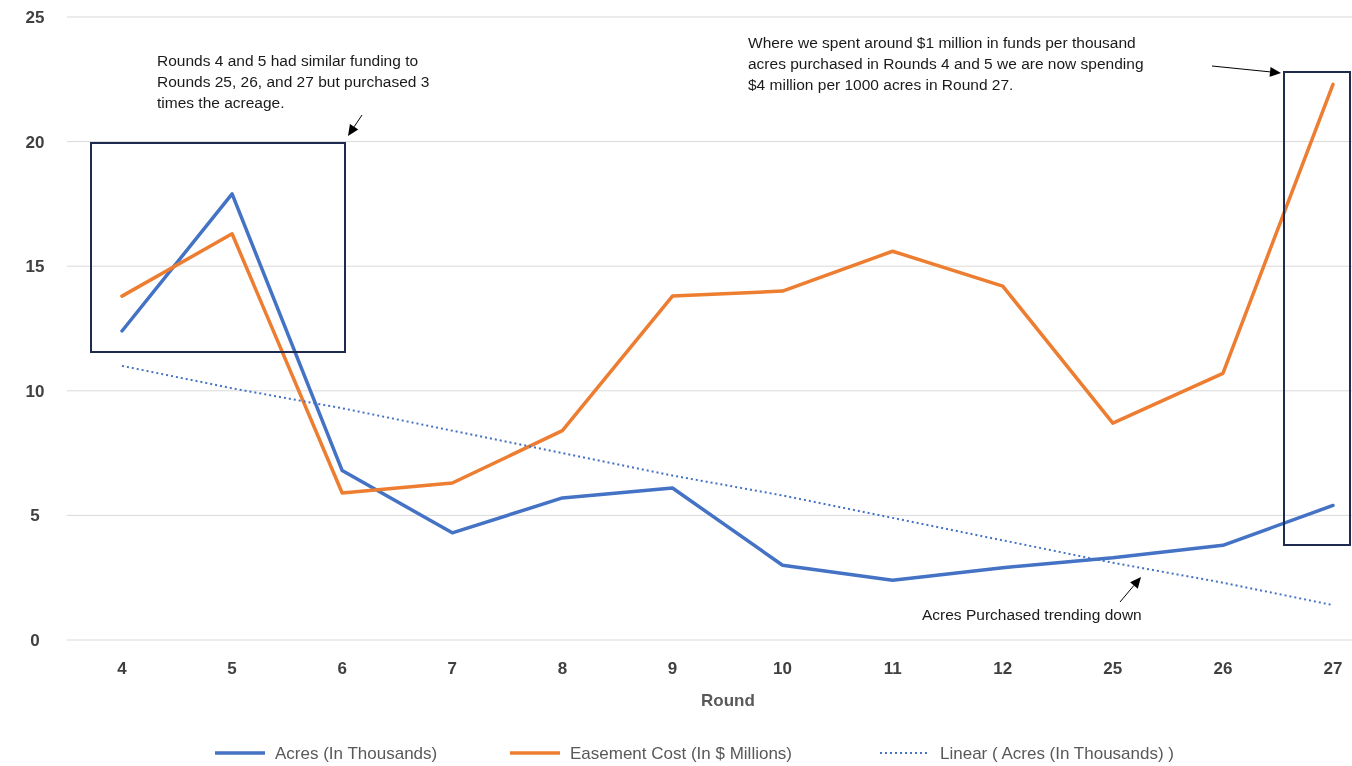 This screenshot has width=1352, height=766. I want to click on y-tick-label: 25, so click(35, 17).